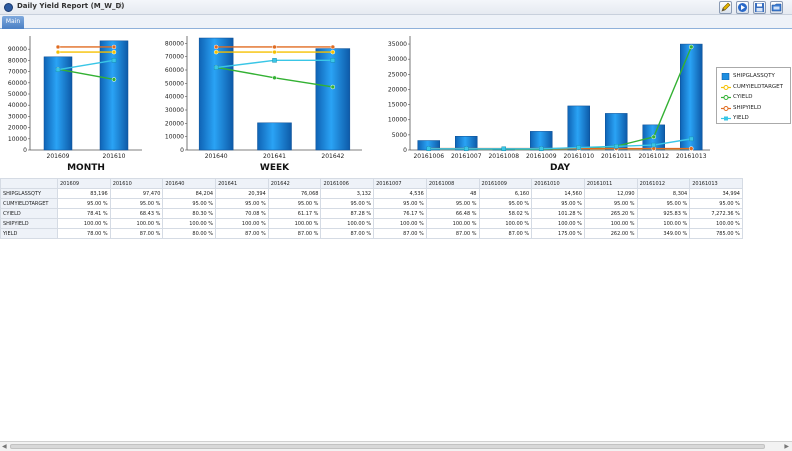 This screenshot has width=792, height=451. Describe the element at coordinates (558, 183) in the screenshot. I see `column-header: 20161010` at that location.